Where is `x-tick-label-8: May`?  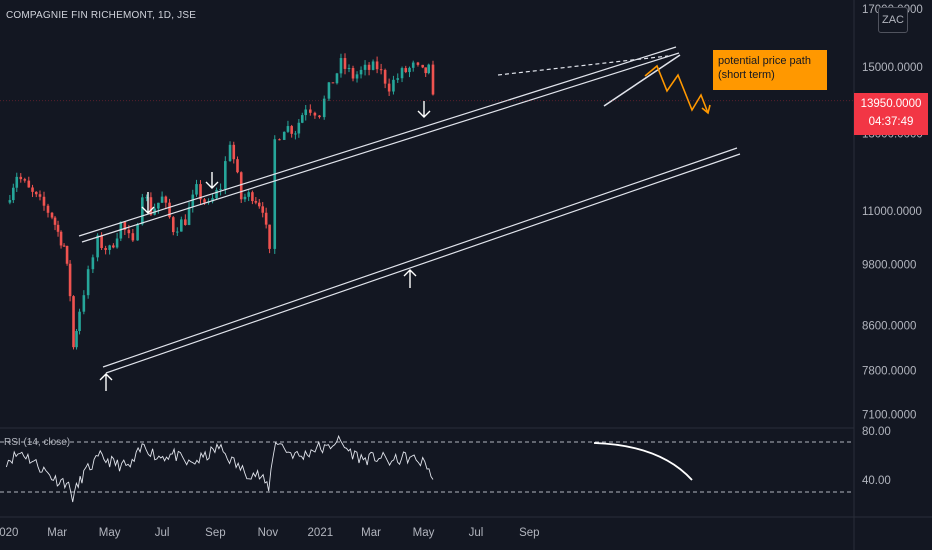
x-tick-label-8: May is located at coordinates (424, 533).